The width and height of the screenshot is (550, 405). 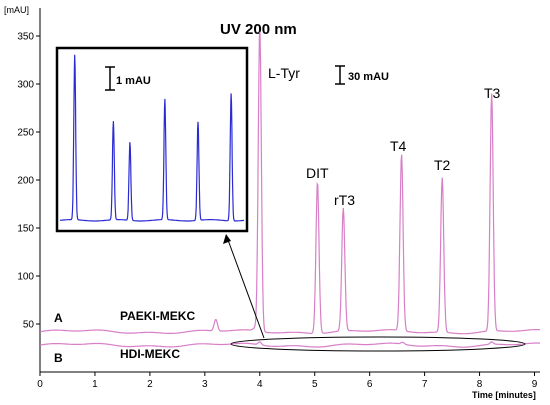 I want to click on peak-label: T3, so click(x=492, y=93).